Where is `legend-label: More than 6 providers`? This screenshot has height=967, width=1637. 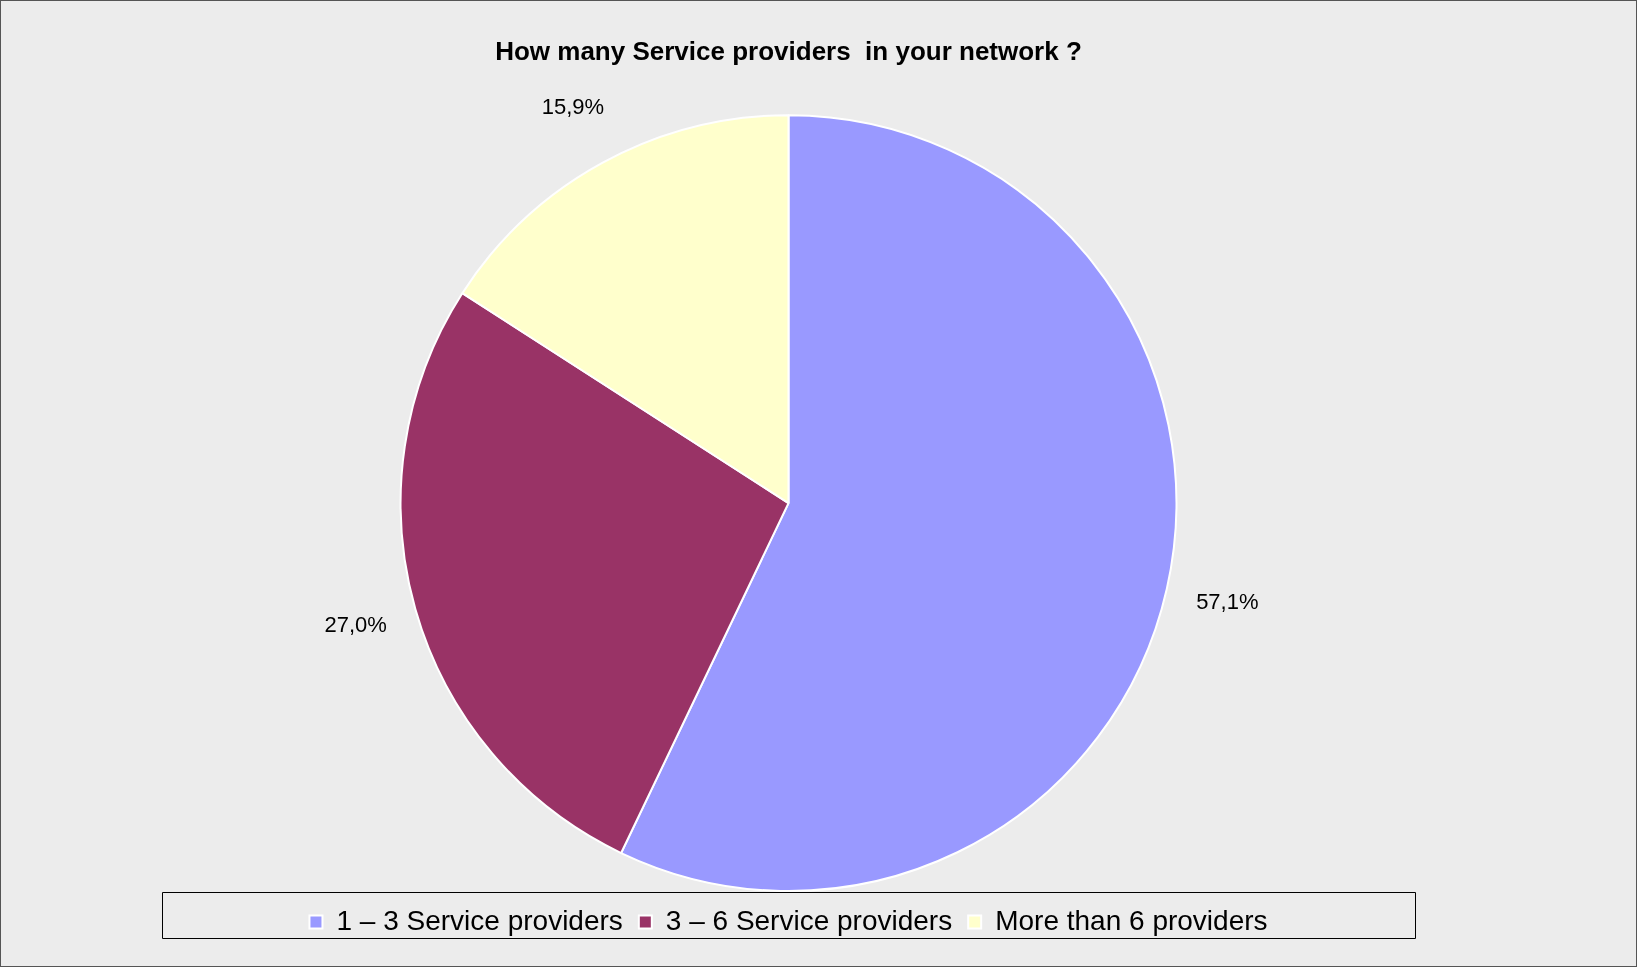
legend-label: More than 6 providers is located at coordinates (1131, 920).